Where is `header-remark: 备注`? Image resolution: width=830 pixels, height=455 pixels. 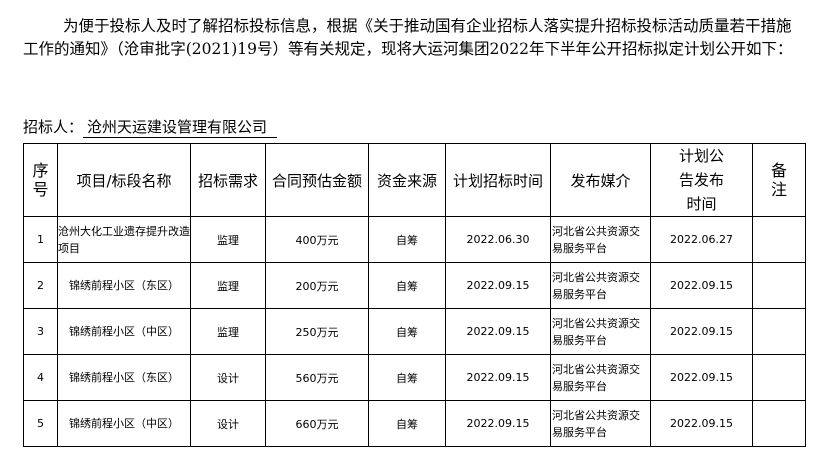 header-remark: 备注 is located at coordinates (779, 180).